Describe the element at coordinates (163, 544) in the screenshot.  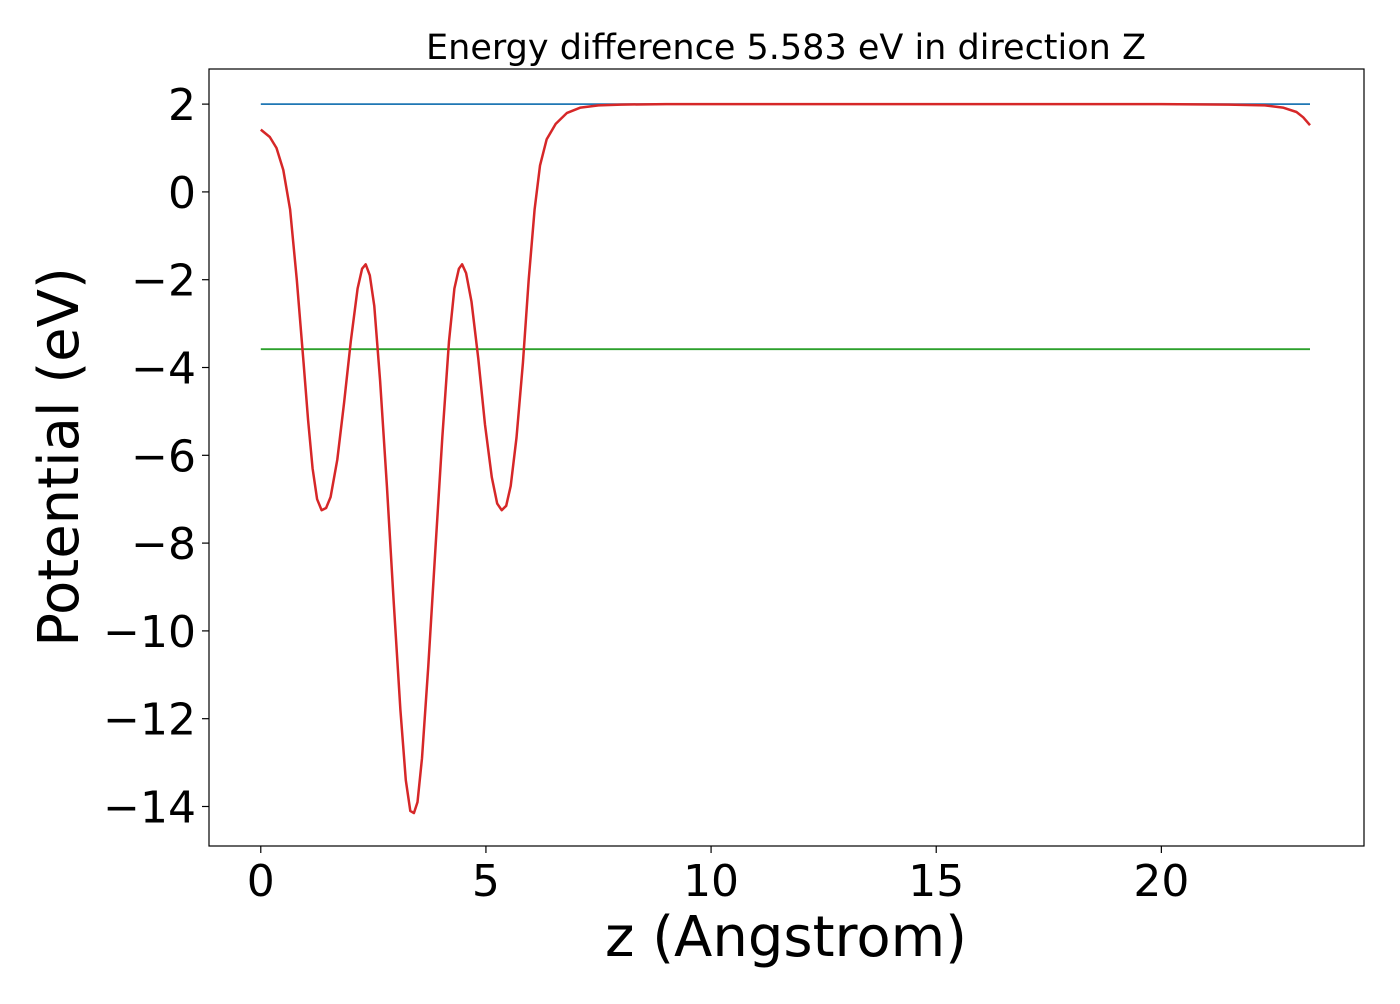
I see `y-tick-label: −8` at that location.